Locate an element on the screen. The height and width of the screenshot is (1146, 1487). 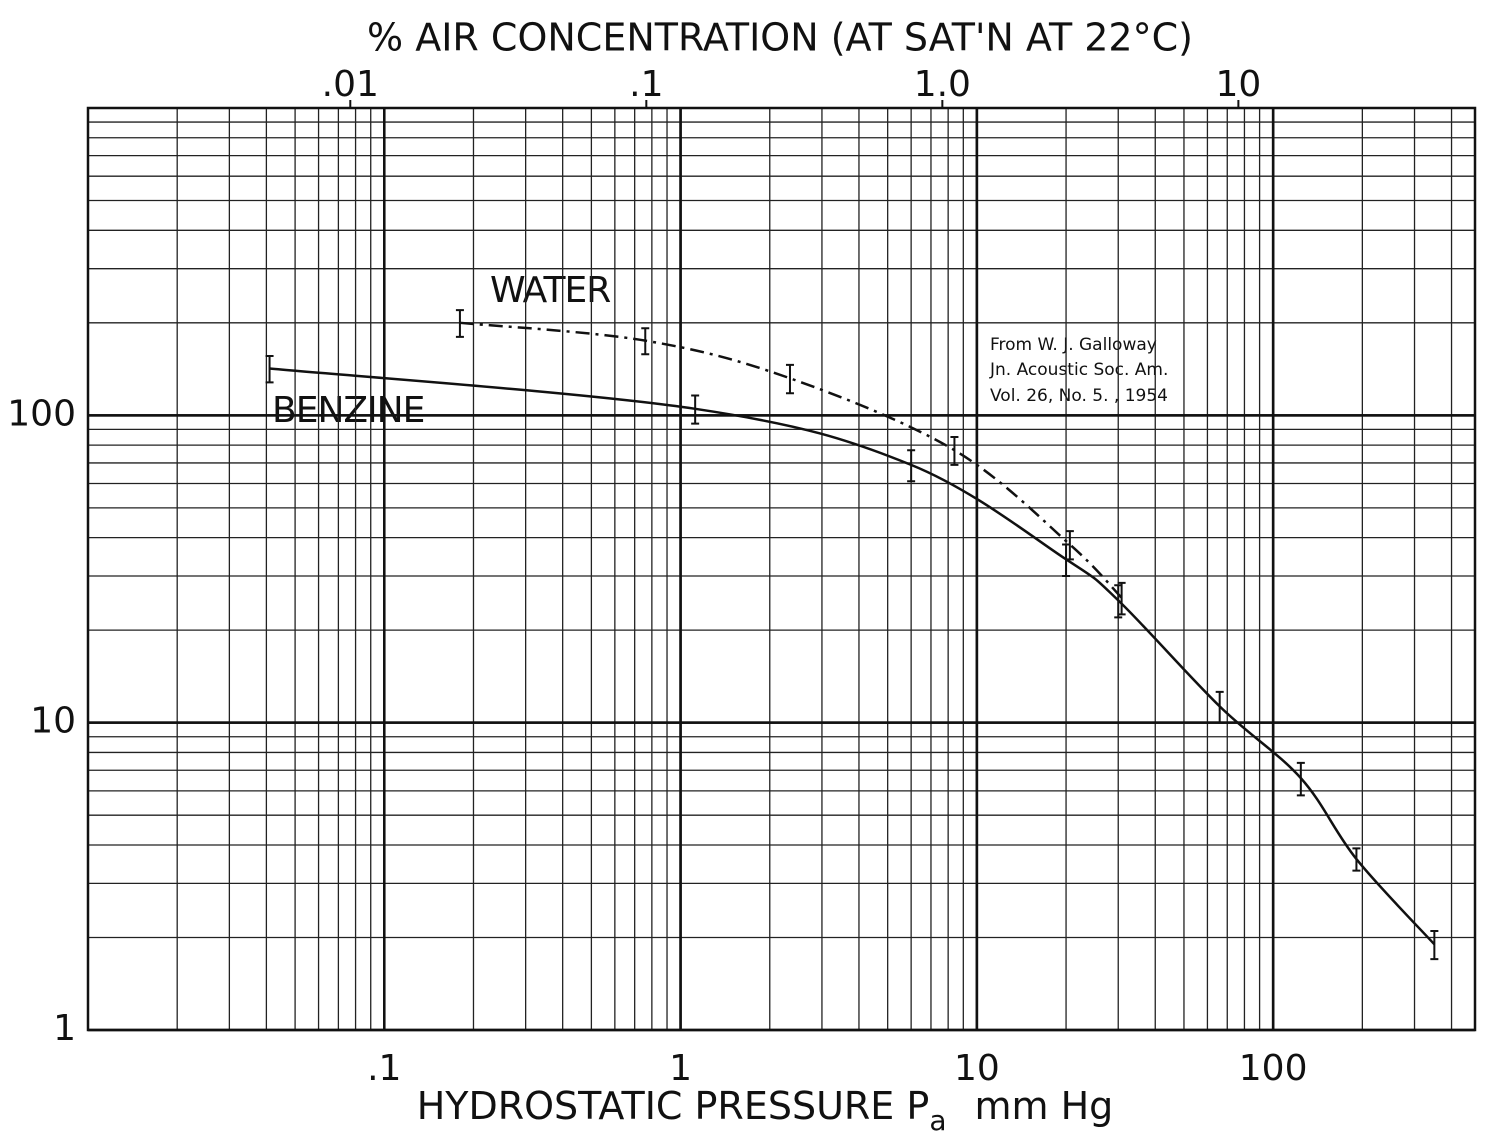
x-label-subscript: a is located at coordinates (937, 1120).